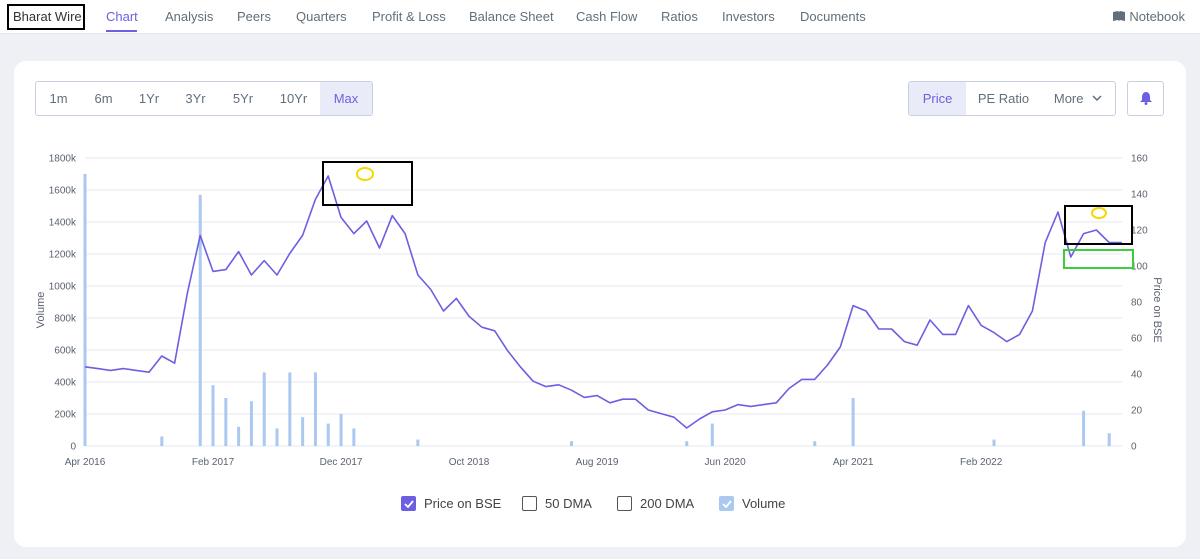 The image size is (1200, 559). I want to click on highlight-box-2017-peak, so click(367, 183).